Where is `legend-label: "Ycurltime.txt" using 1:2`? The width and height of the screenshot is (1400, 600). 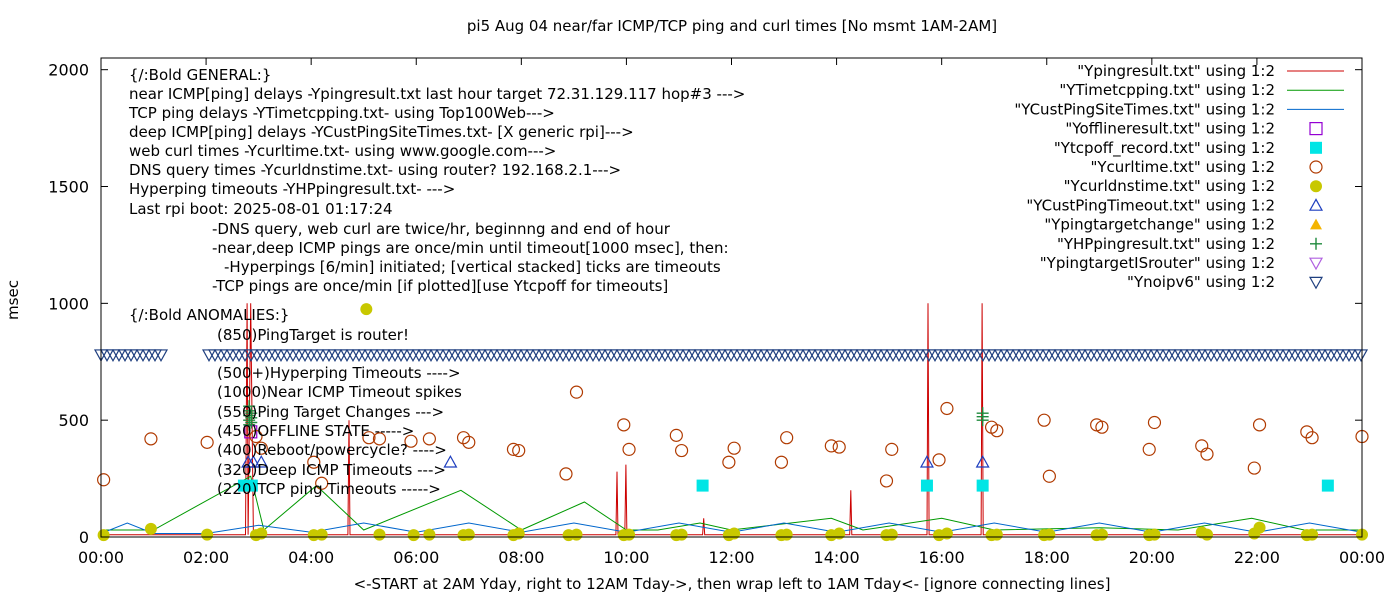
legend-label: "Ycurltime.txt" using 1:2 is located at coordinates (1182, 167).